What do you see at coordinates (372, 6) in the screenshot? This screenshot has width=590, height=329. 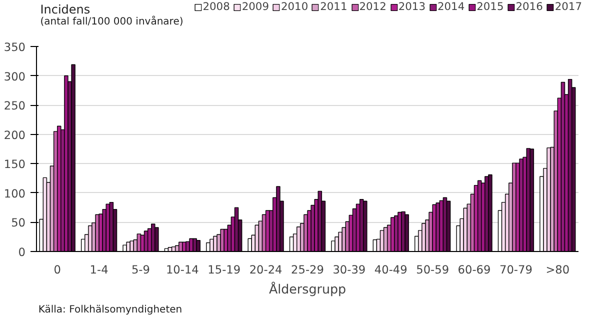 I see `legend-label: 2012` at bounding box center [372, 6].